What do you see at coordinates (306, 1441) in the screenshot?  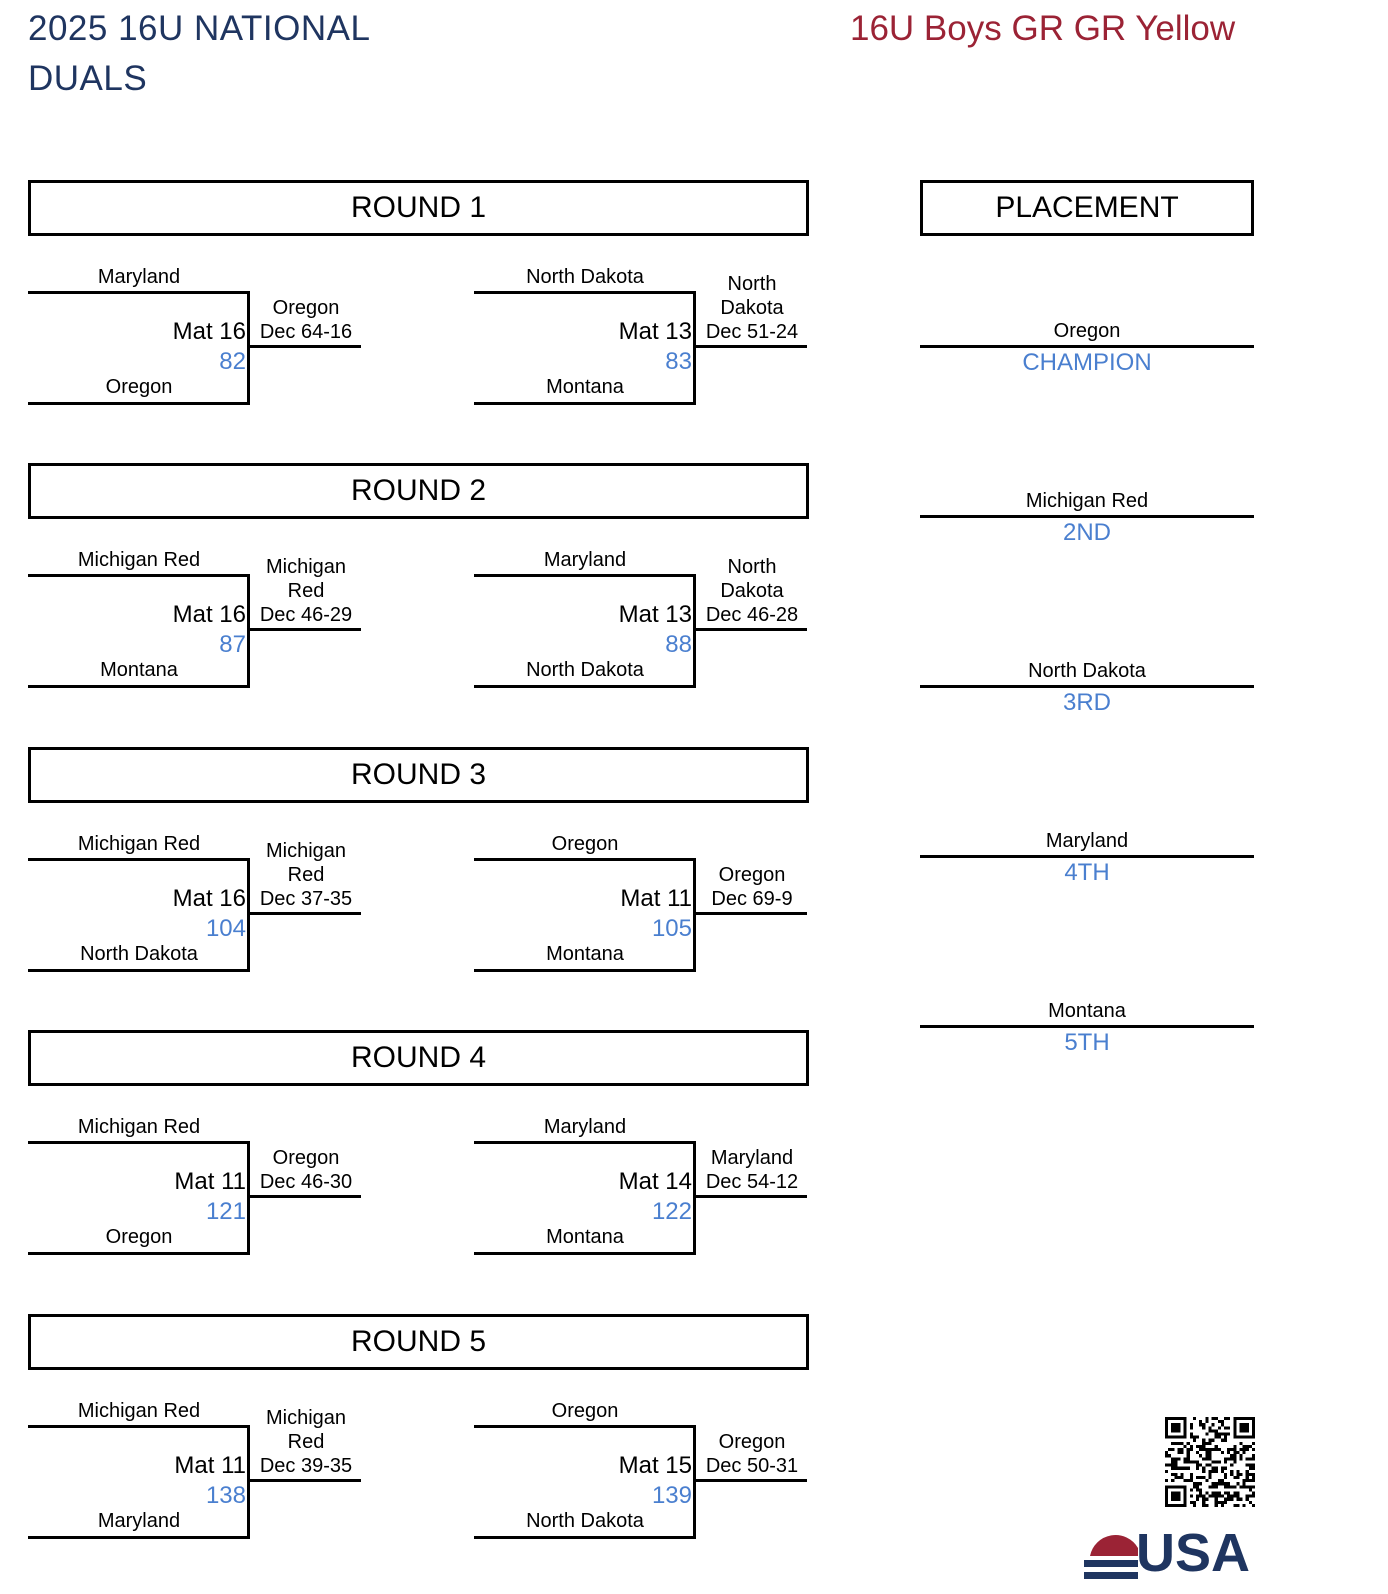 I see `match-result: Michigan Red Dec 39-35` at bounding box center [306, 1441].